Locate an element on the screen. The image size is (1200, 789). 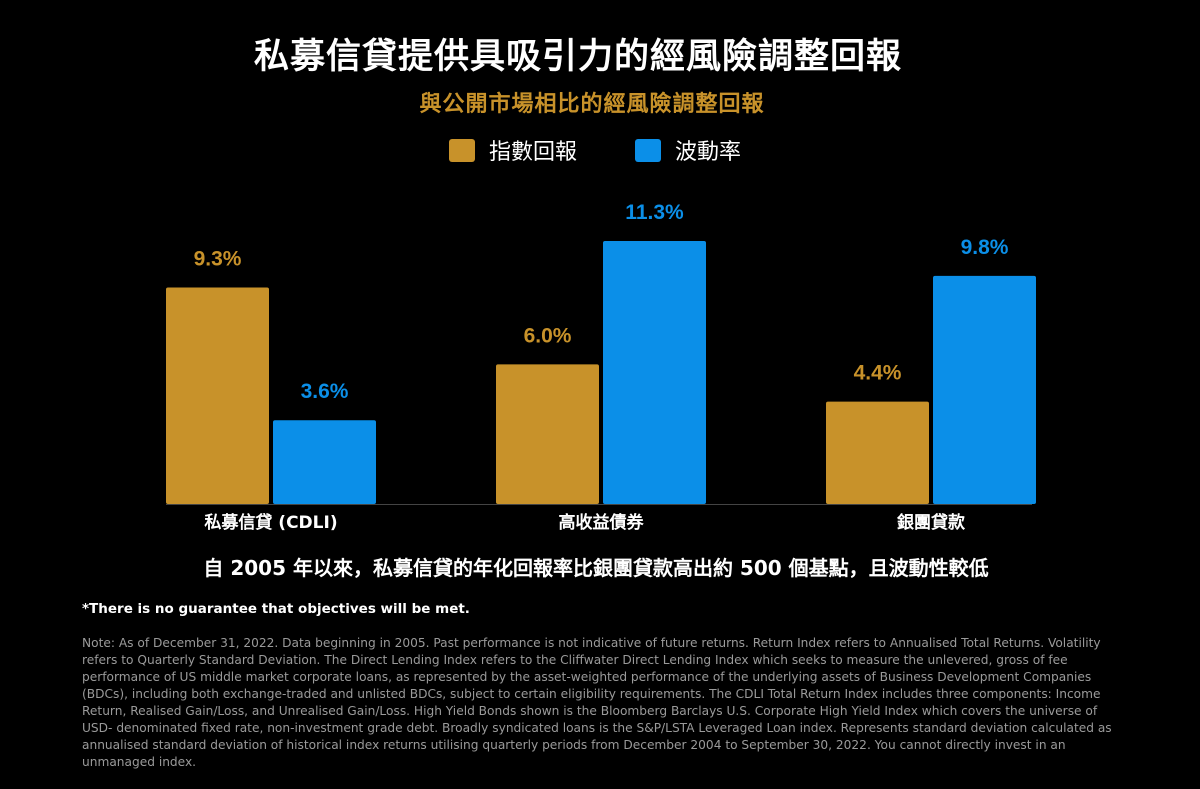
chart-subtitle: 與公開市場相比的經風險調整回報 is located at coordinates (592, 104).